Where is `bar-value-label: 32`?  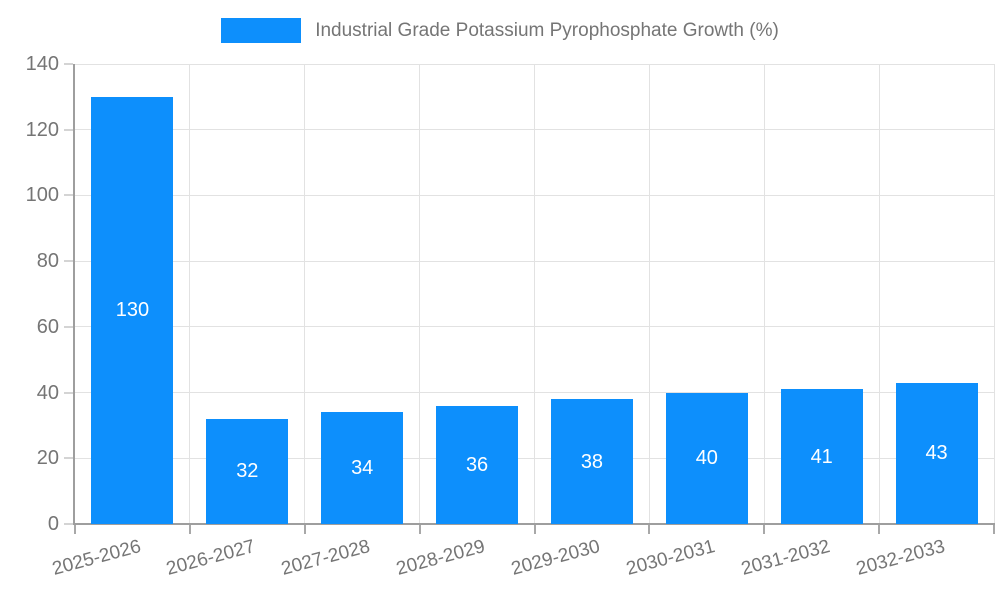
bar-value-label: 32 is located at coordinates (247, 471).